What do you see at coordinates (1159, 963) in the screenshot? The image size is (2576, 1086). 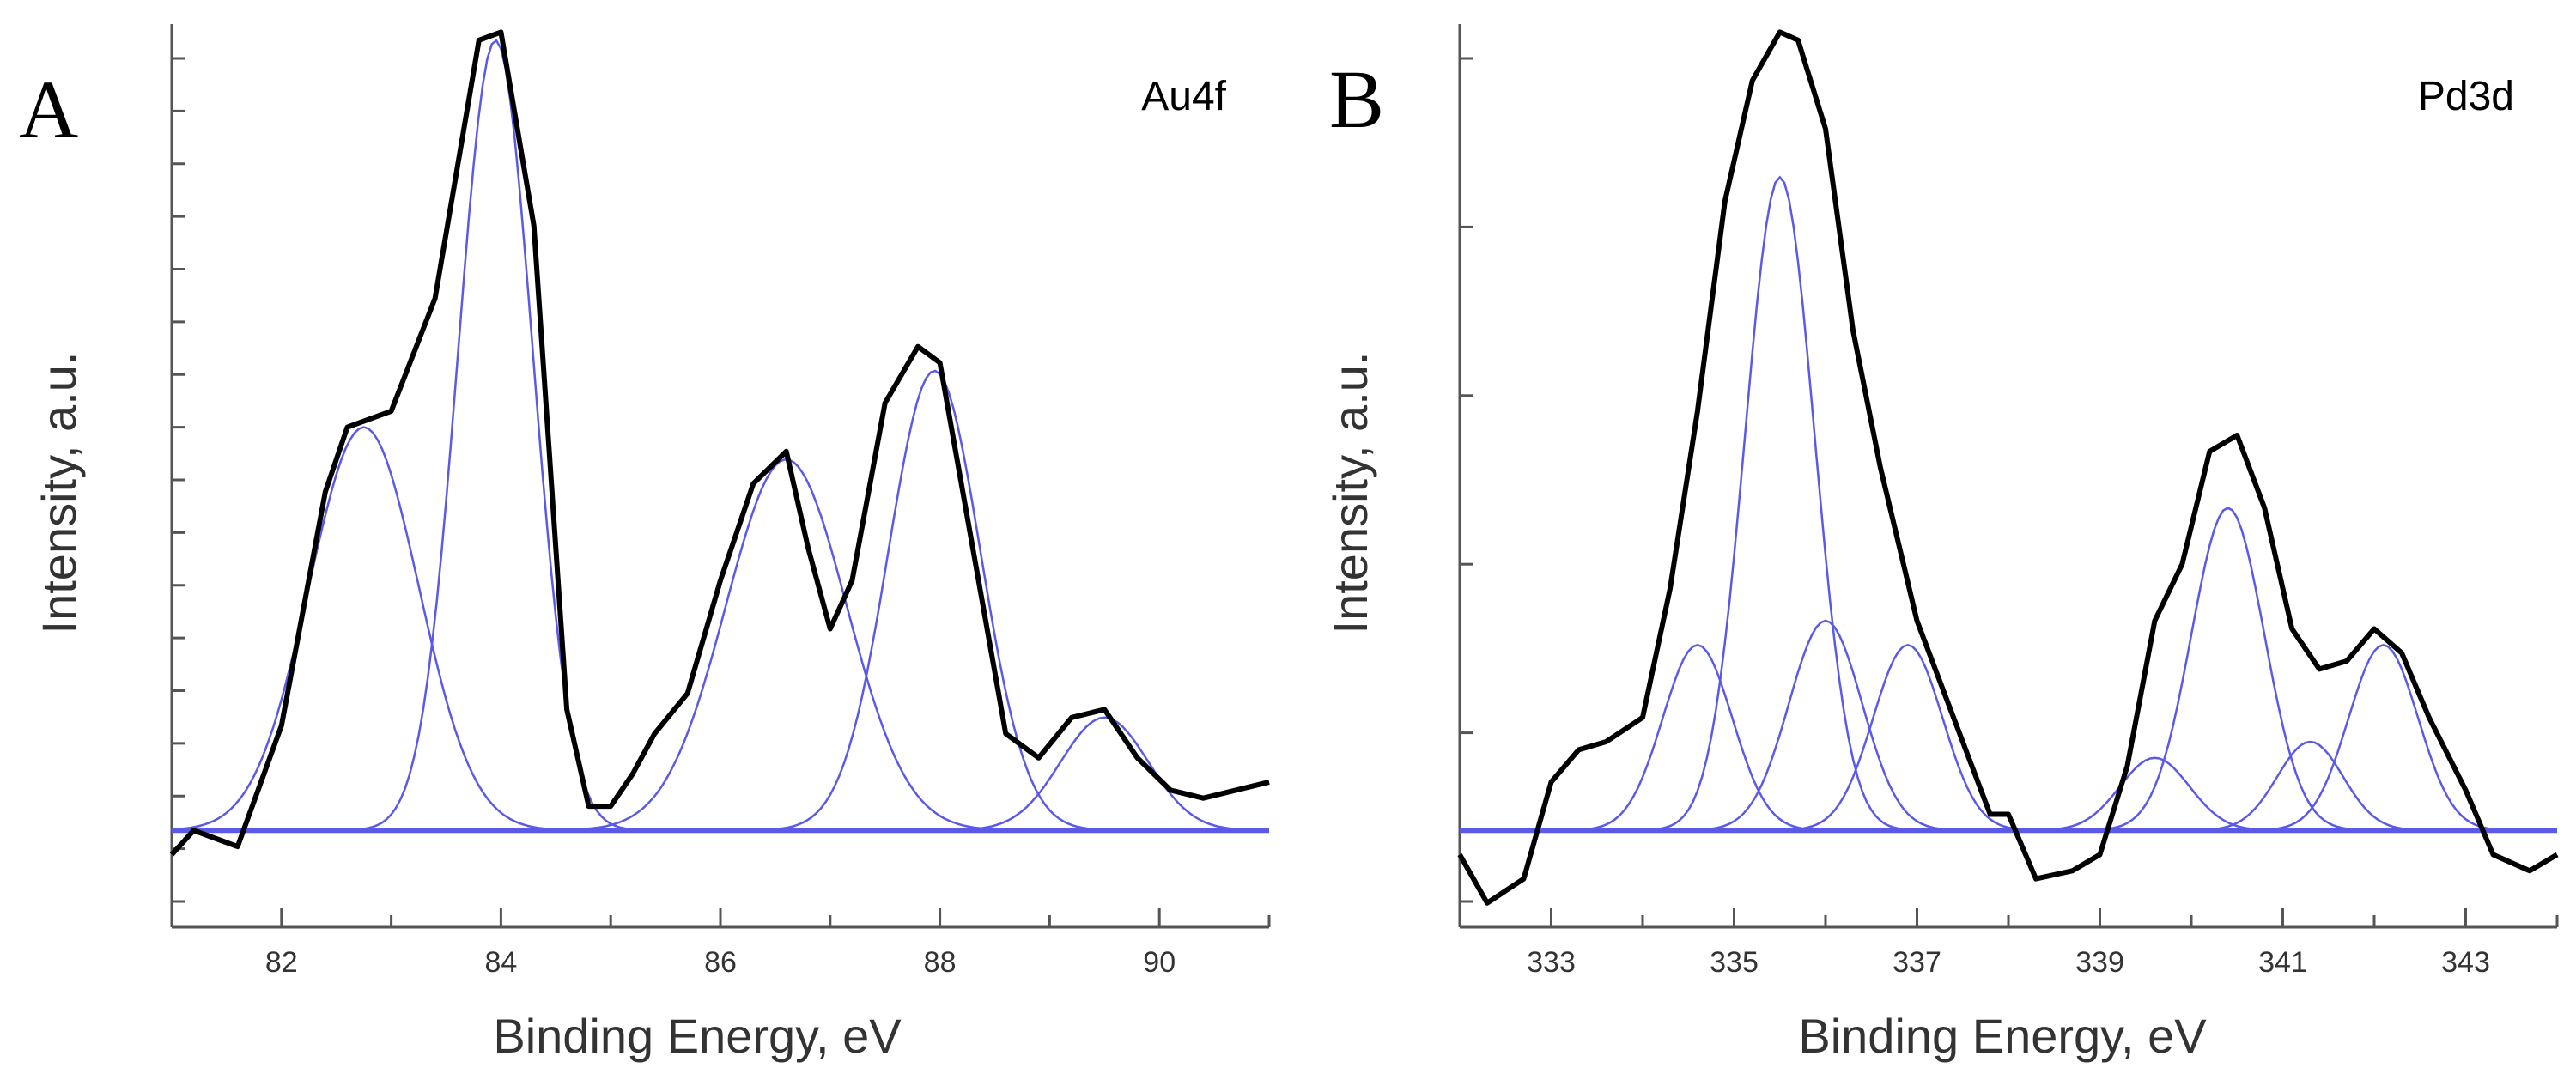 I see `x-tick-label: 90` at bounding box center [1159, 963].